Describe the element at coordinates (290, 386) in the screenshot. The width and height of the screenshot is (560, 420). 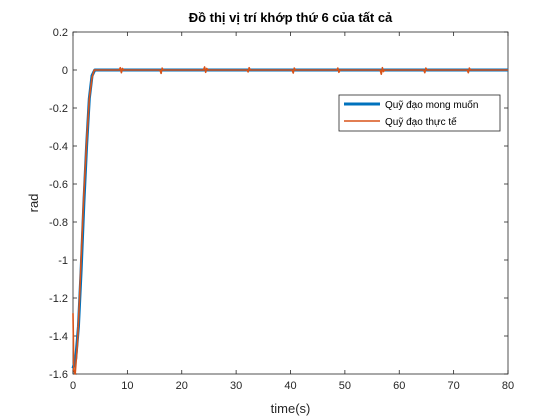
I see `x-tick-label: 40` at that location.